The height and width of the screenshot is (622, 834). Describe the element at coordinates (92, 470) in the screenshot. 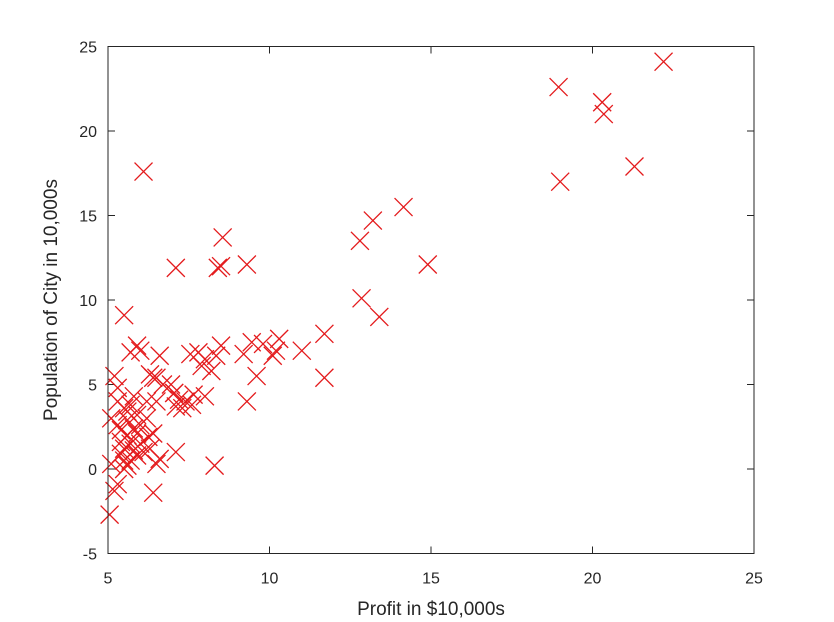

I see `y-tick-label: 0` at that location.